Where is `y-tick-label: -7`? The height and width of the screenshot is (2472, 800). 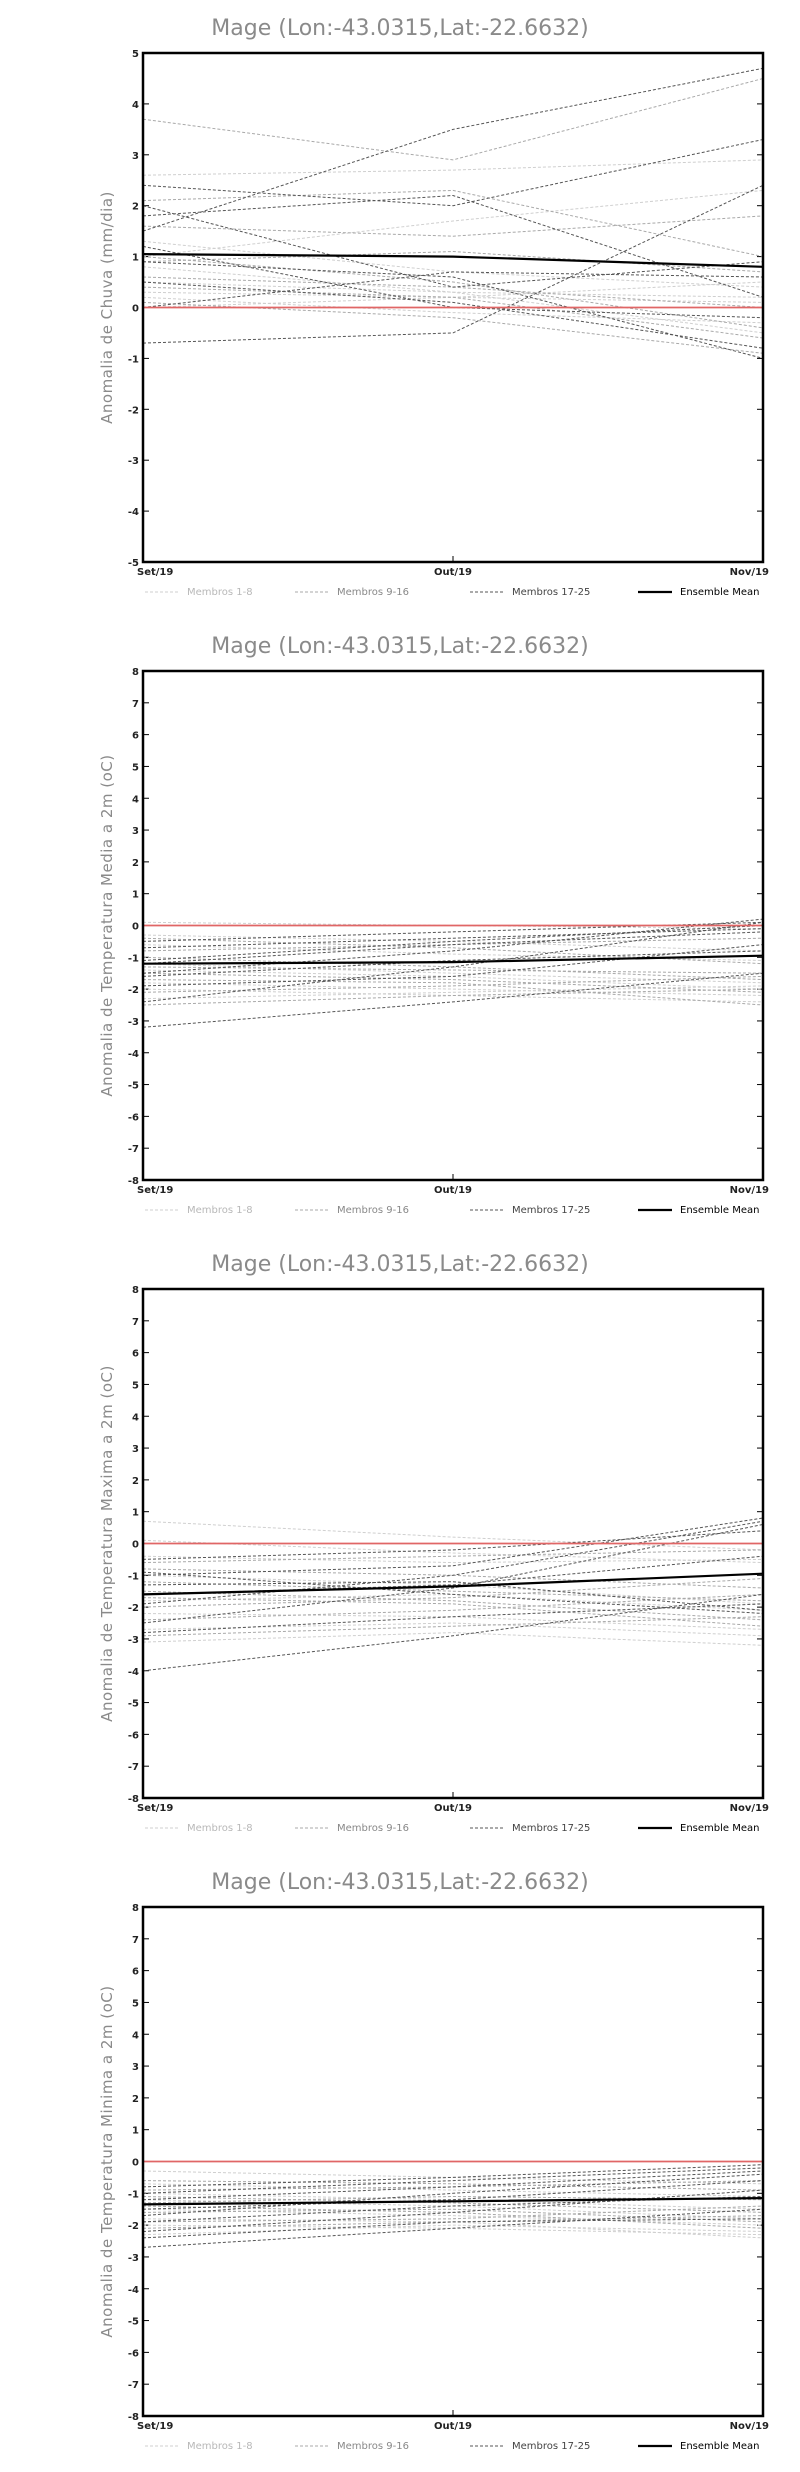
y-tick-label: -7 is located at coordinates (133, 2385).